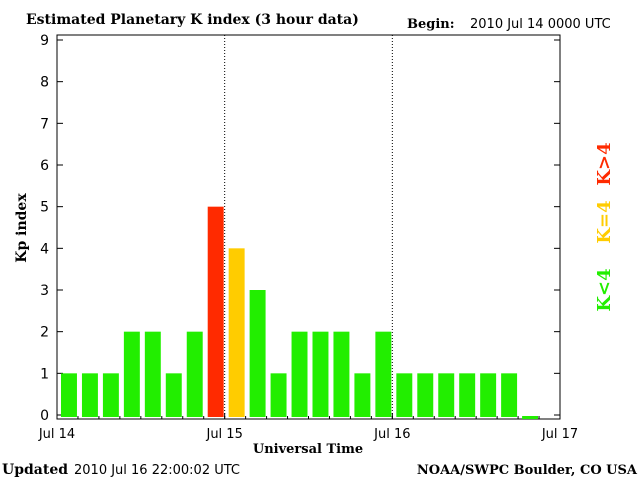  I want to click on y-axis-label: Kp index, so click(22, 228).